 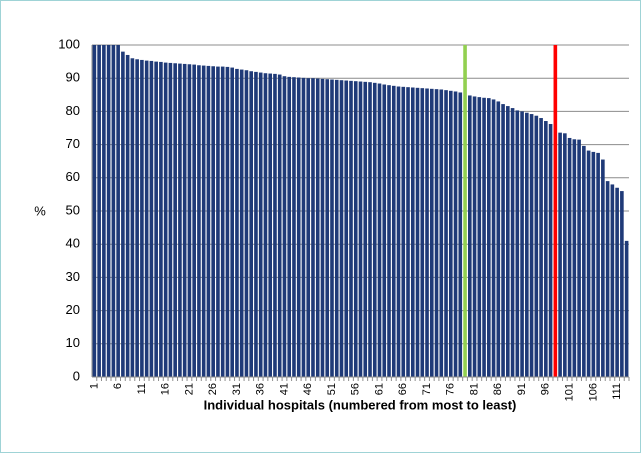 I want to click on x-tick-label: 61, so click(x=379, y=389).